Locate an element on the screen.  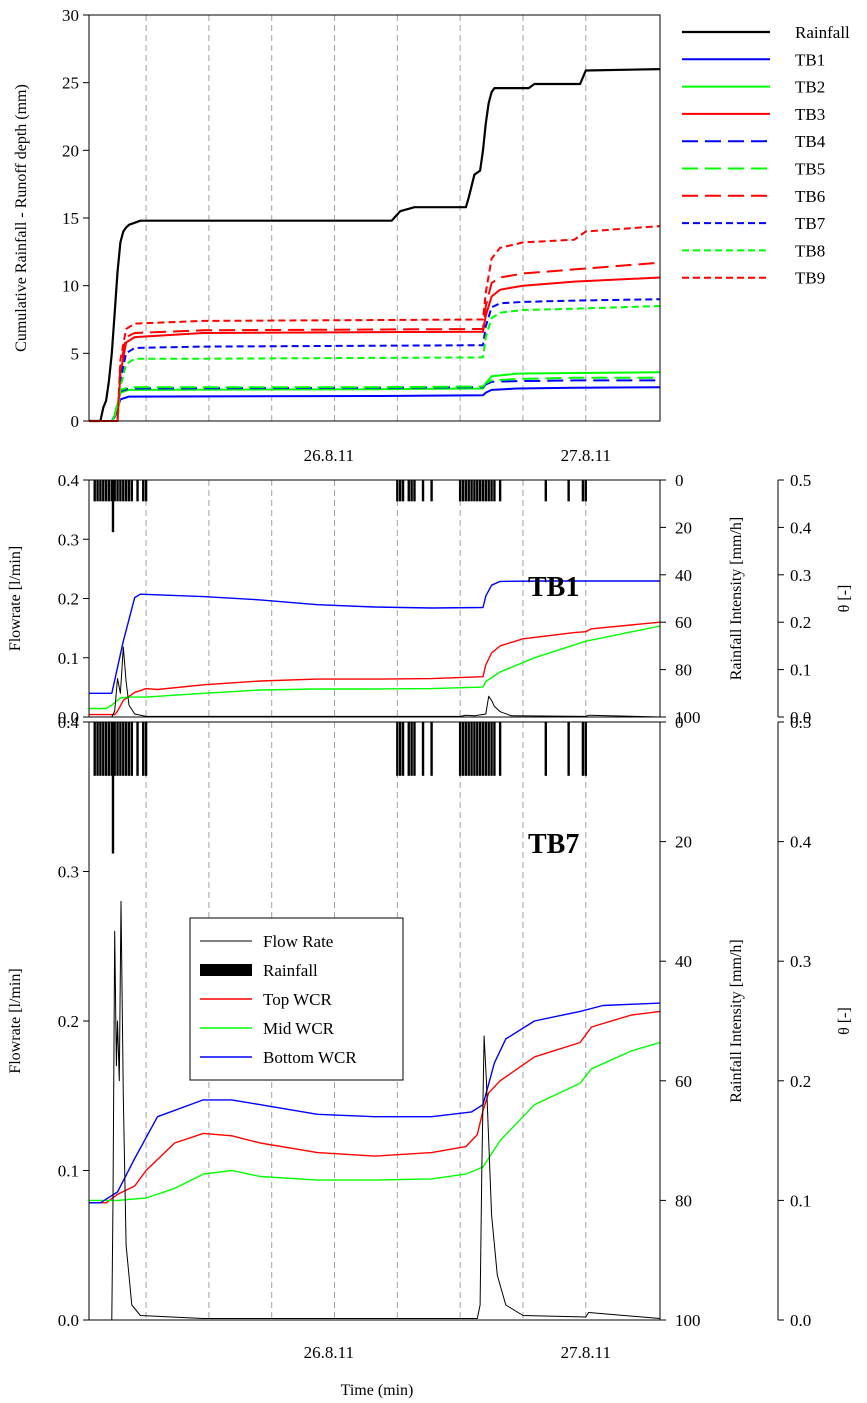
legend-label-tb5: TB5 is located at coordinates (810, 169).